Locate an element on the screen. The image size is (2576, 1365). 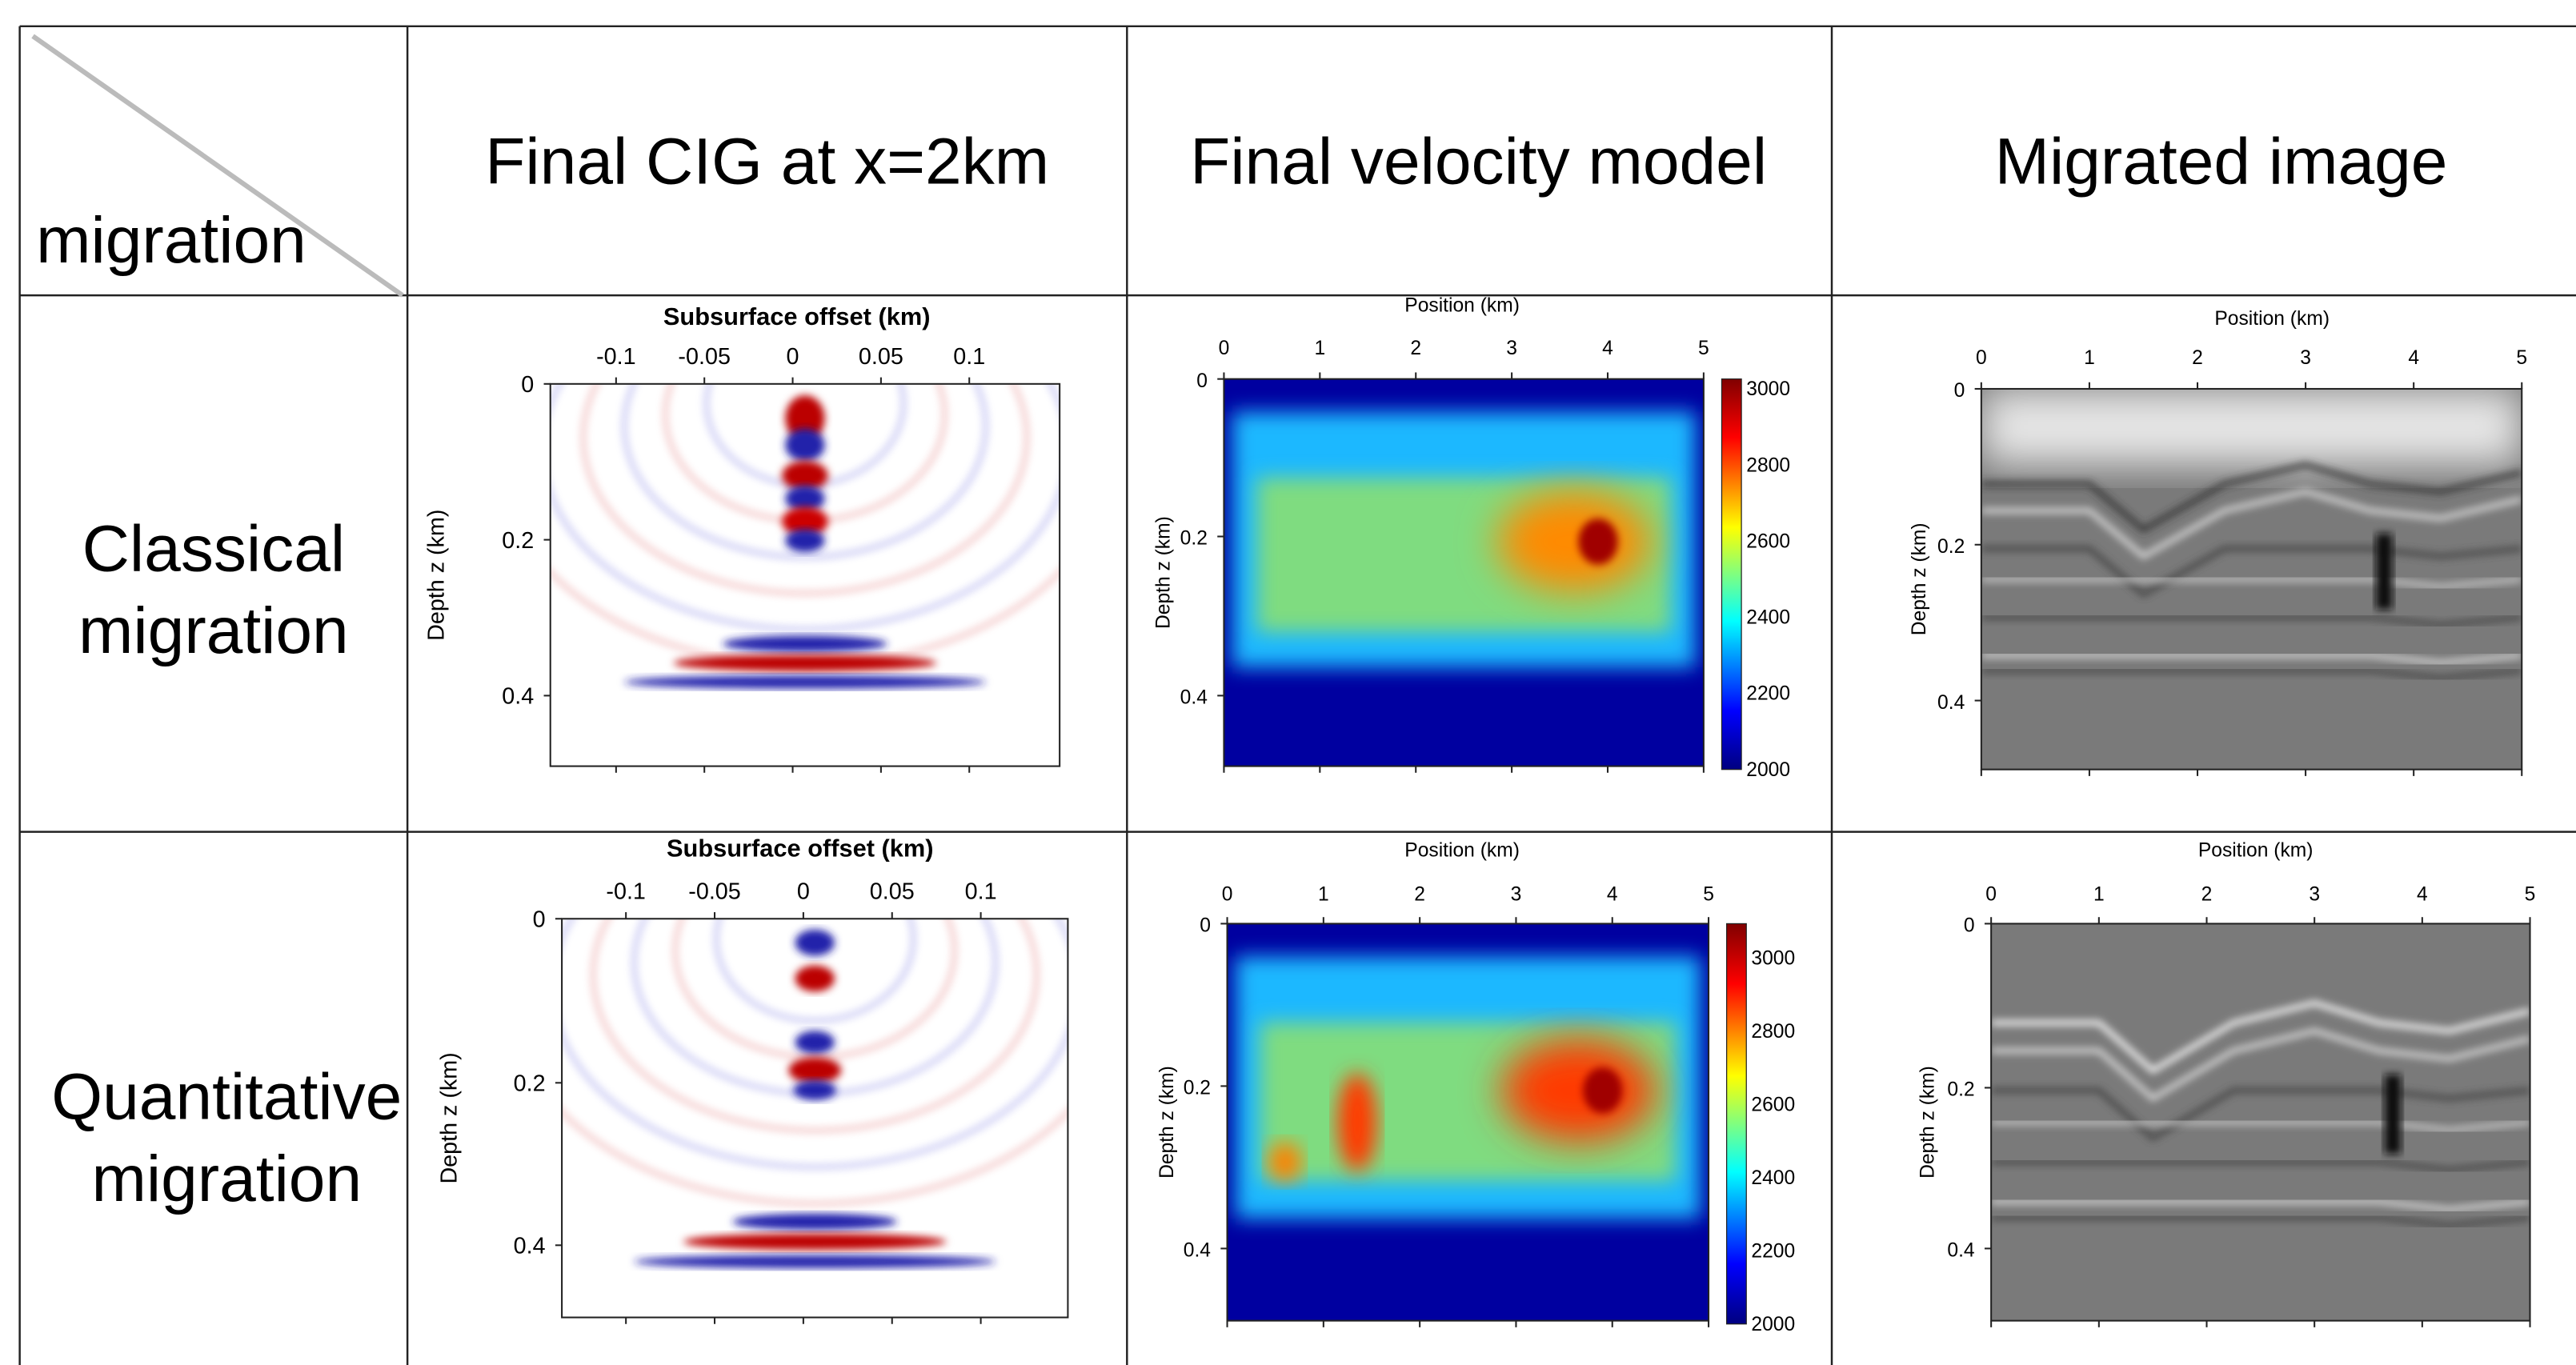
row-label: Classical is located at coordinates (213, 549).